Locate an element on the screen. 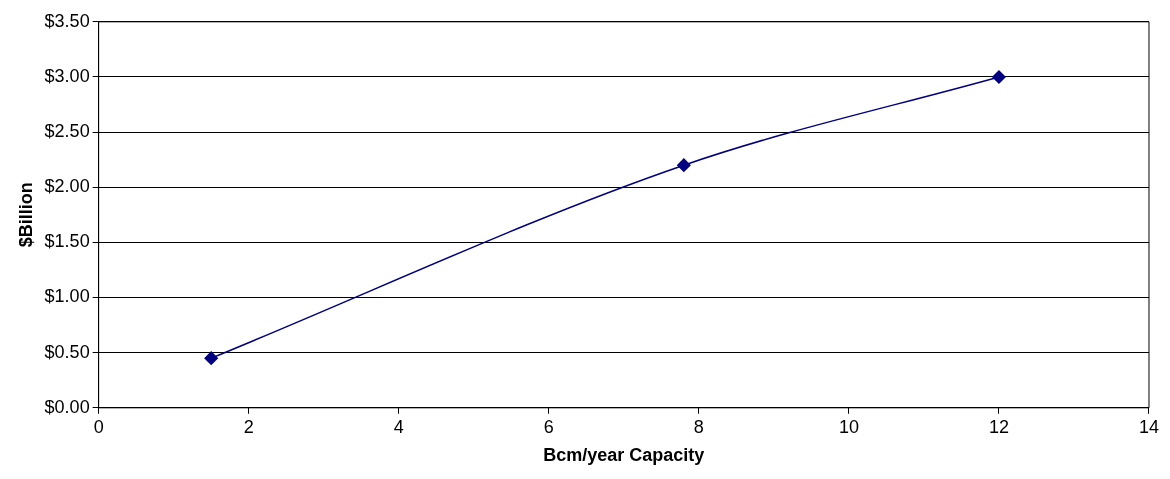 The height and width of the screenshot is (479, 1170). y-tick-label: $2.00 is located at coordinates (67, 186).